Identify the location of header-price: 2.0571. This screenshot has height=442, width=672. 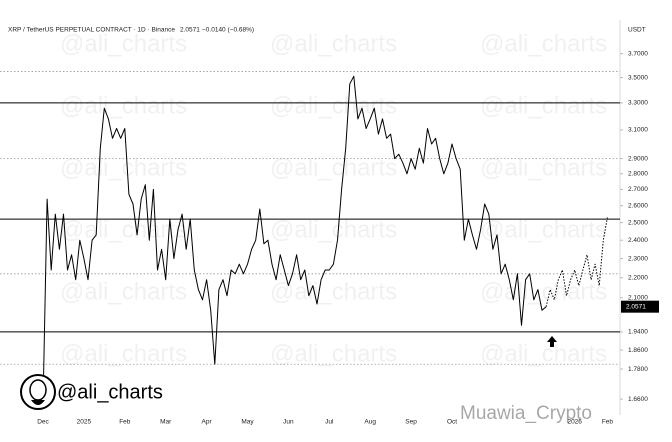
(190, 30).